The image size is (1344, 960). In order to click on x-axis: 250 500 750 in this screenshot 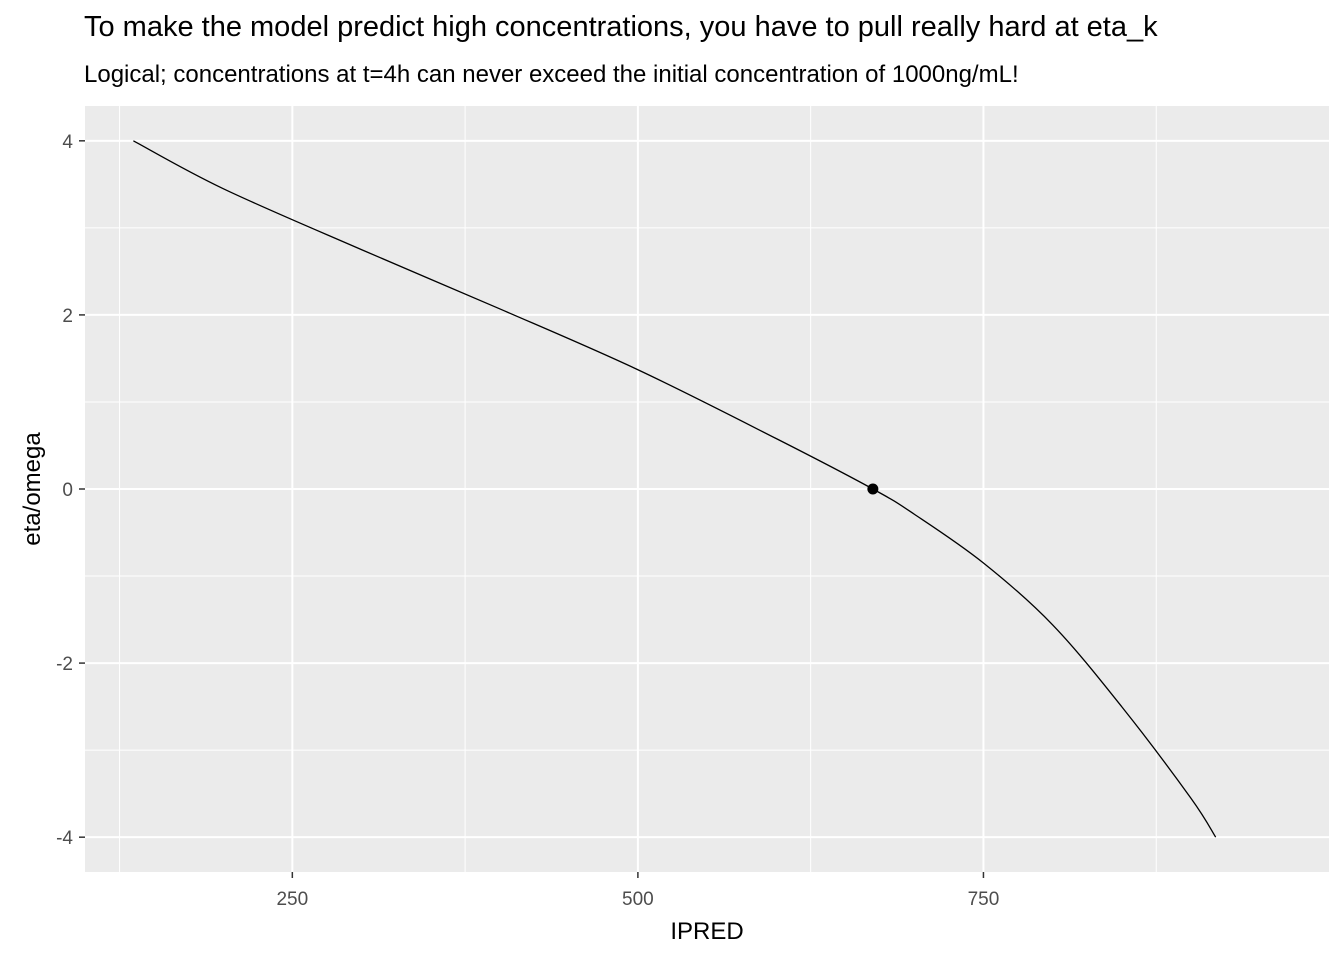, I will do `click(637, 891)`.